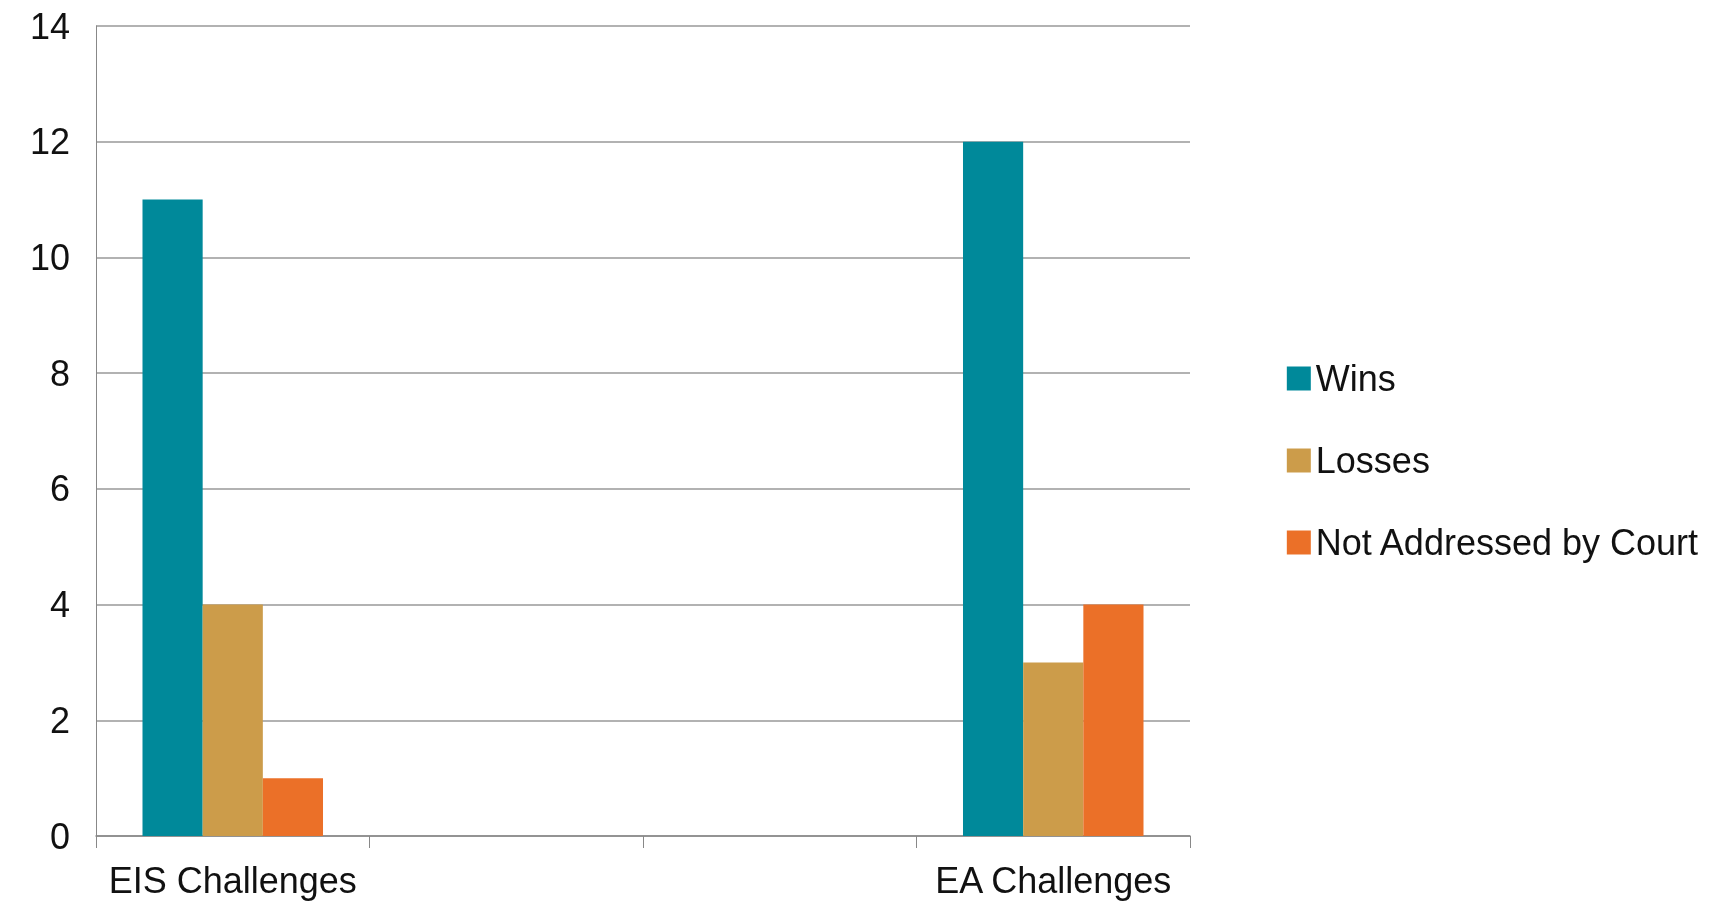  Describe the element at coordinates (1355, 378) in the screenshot. I see `legend-label: Wins` at that location.